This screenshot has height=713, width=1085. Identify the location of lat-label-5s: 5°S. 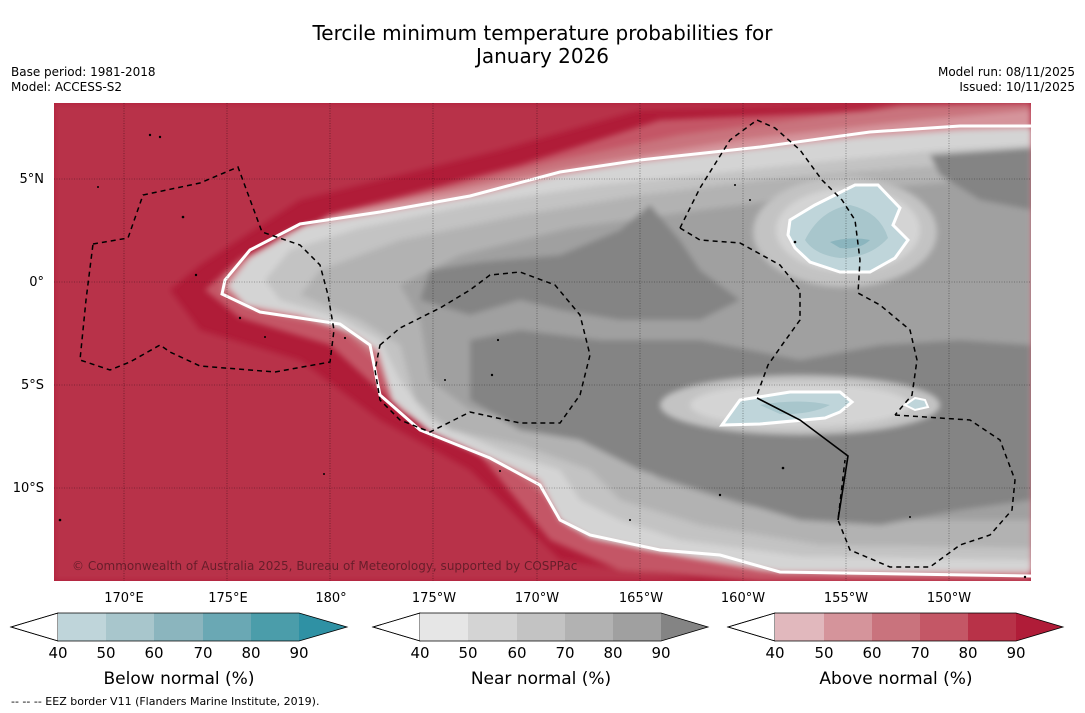
(32, 385).